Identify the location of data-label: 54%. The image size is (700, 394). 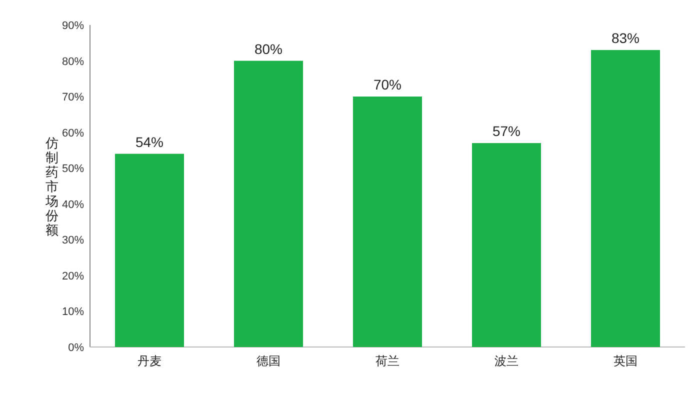
(149, 142).